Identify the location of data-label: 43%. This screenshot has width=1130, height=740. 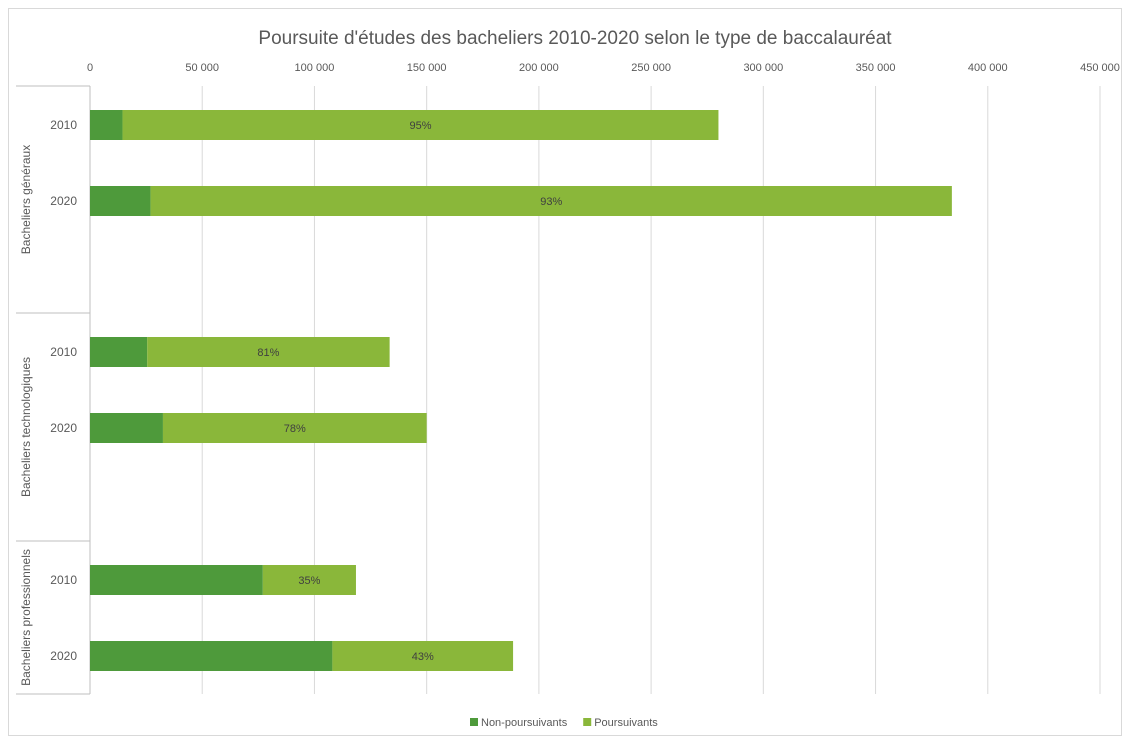
(423, 657).